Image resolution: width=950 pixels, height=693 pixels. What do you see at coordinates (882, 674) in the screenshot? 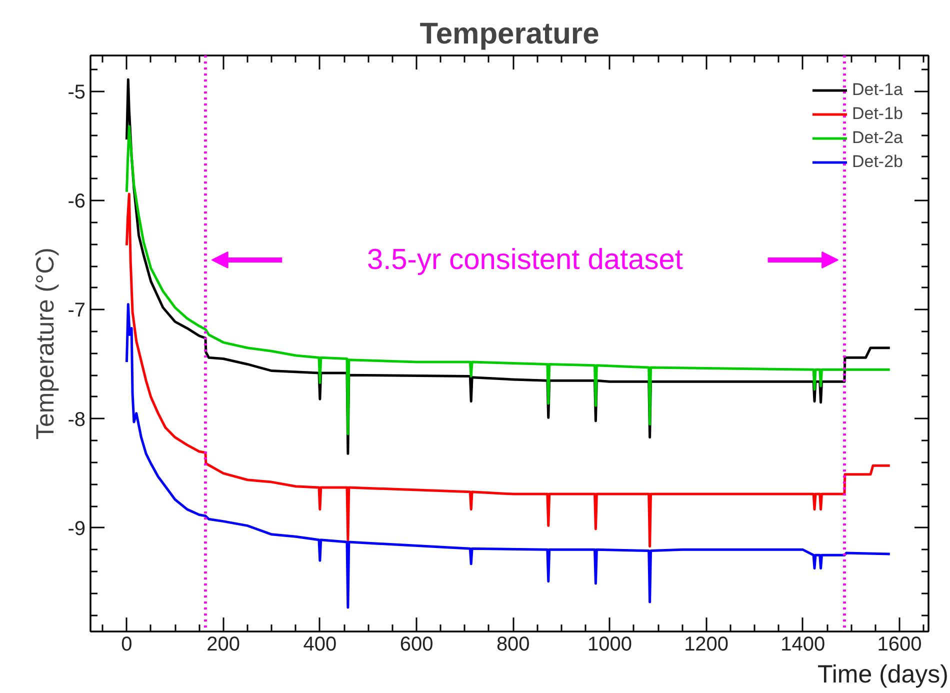
I see `x-axis-title: Time (days)` at bounding box center [882, 674].